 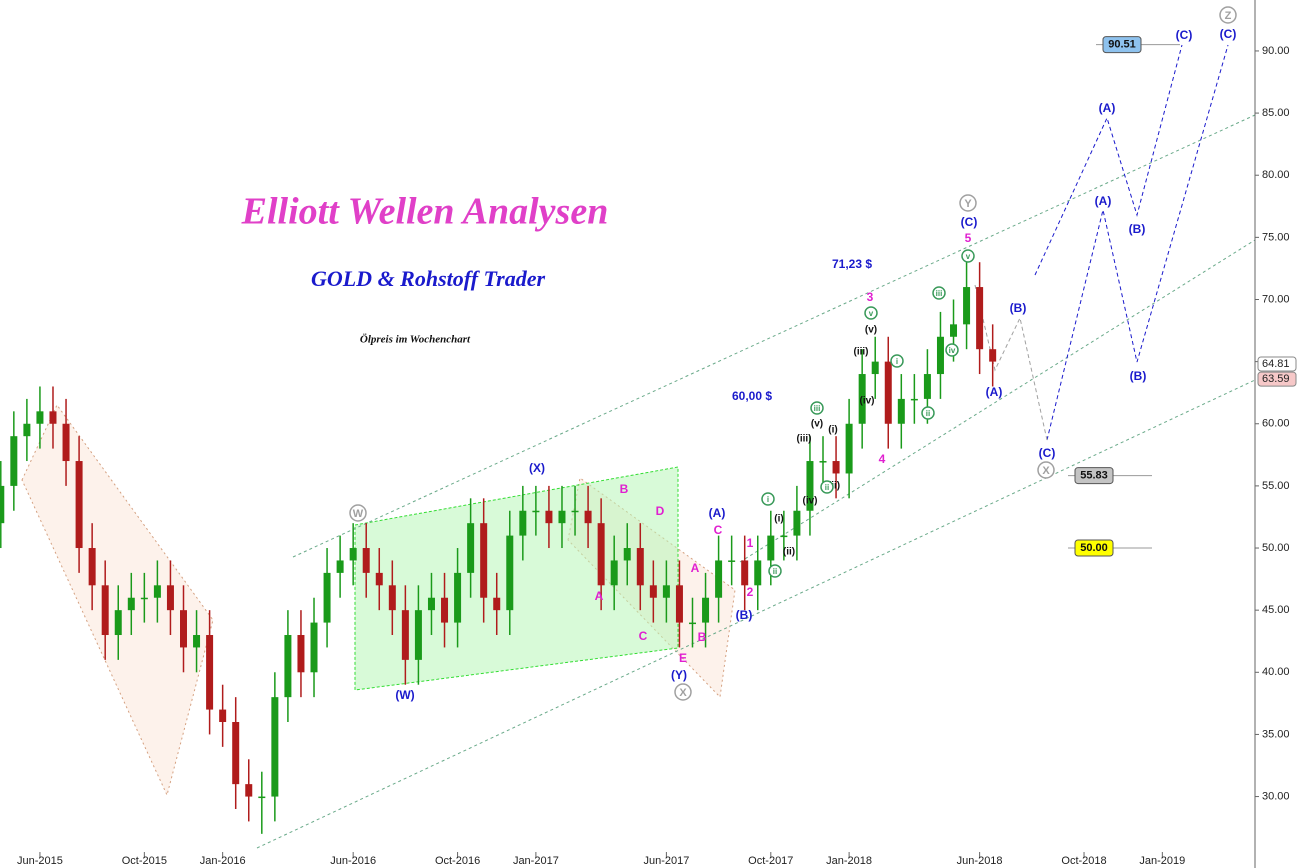 What do you see at coordinates (997, 401) in the screenshot?
I see `trend-line` at bounding box center [997, 401].